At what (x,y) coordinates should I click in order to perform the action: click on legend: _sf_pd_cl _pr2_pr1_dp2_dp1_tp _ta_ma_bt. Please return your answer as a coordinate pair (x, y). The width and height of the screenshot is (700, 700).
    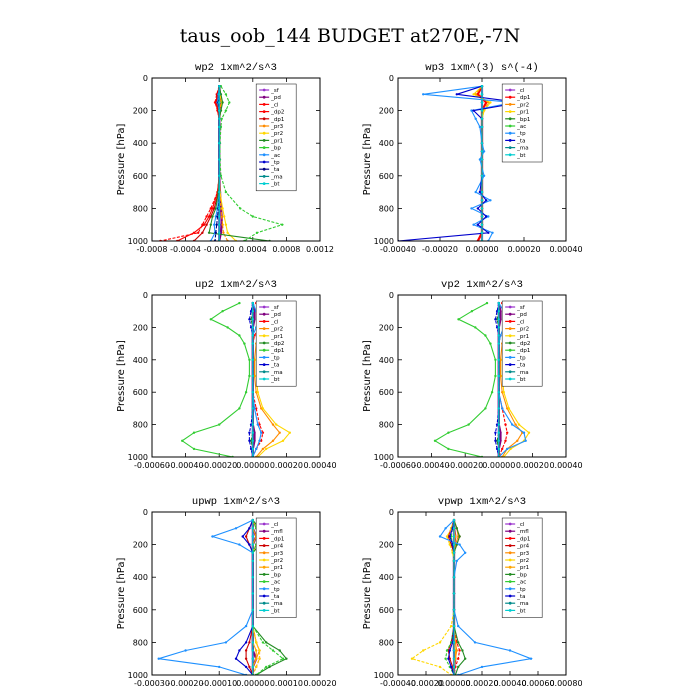
    Looking at the image, I should click on (276, 343).